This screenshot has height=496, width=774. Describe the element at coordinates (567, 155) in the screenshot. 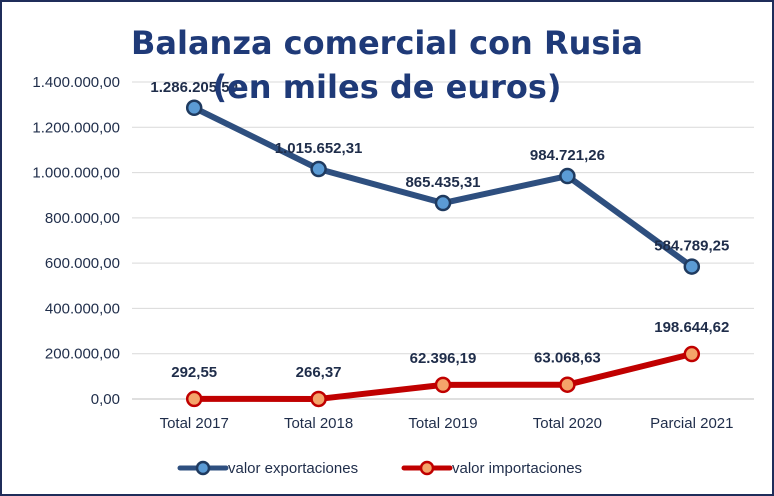

I see `data-label: 984.721,26` at that location.